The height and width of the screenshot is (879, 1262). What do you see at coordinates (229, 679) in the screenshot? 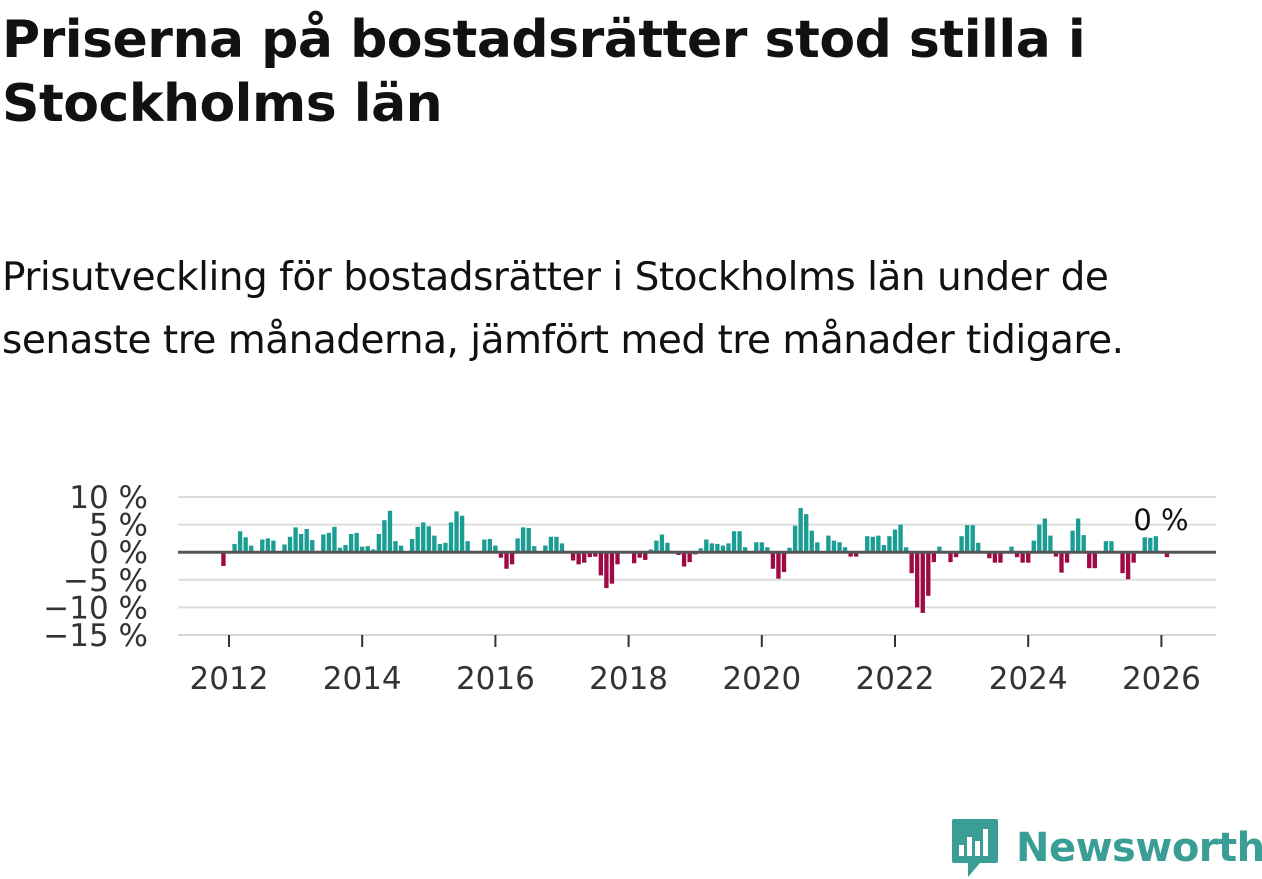
I see `x-tick-label: 2012` at bounding box center [229, 679].